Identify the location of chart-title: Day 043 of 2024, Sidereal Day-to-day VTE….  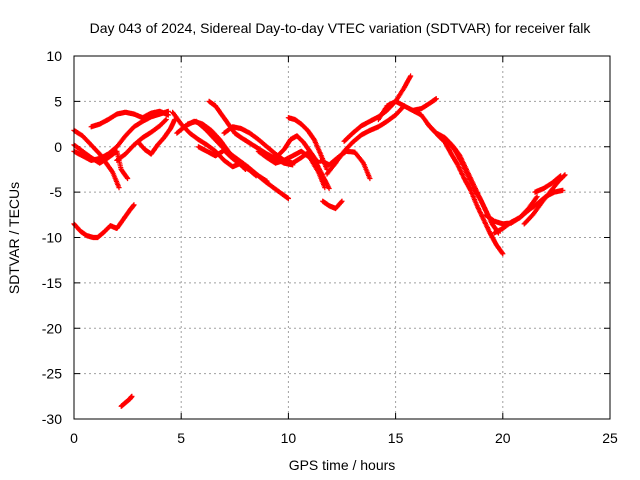
(341, 28).